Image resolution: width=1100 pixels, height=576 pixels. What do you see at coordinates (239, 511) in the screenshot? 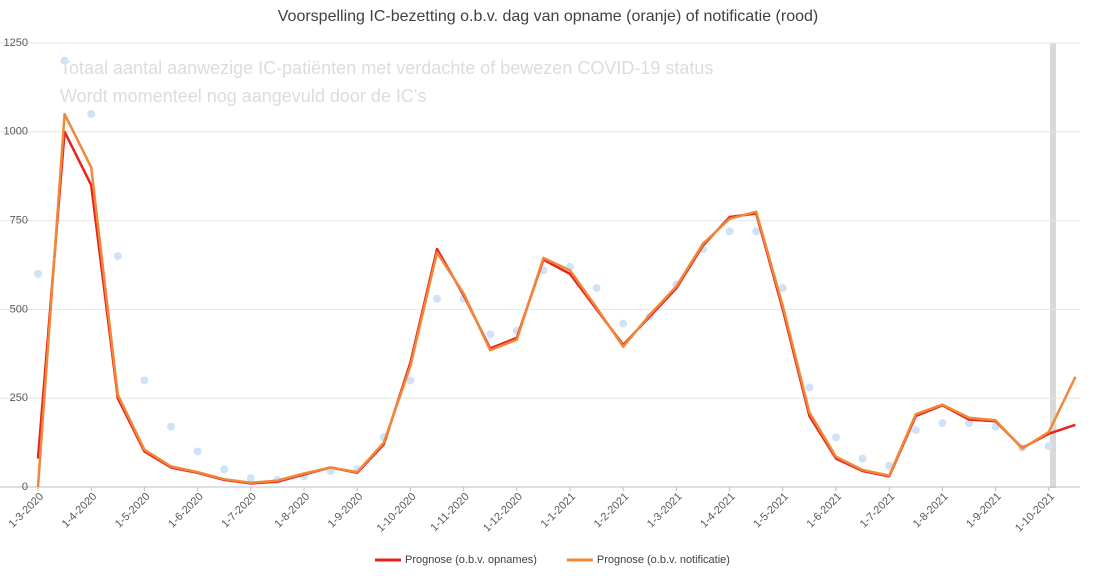
I see `x-tick-label: 1-7-2020` at bounding box center [239, 511].